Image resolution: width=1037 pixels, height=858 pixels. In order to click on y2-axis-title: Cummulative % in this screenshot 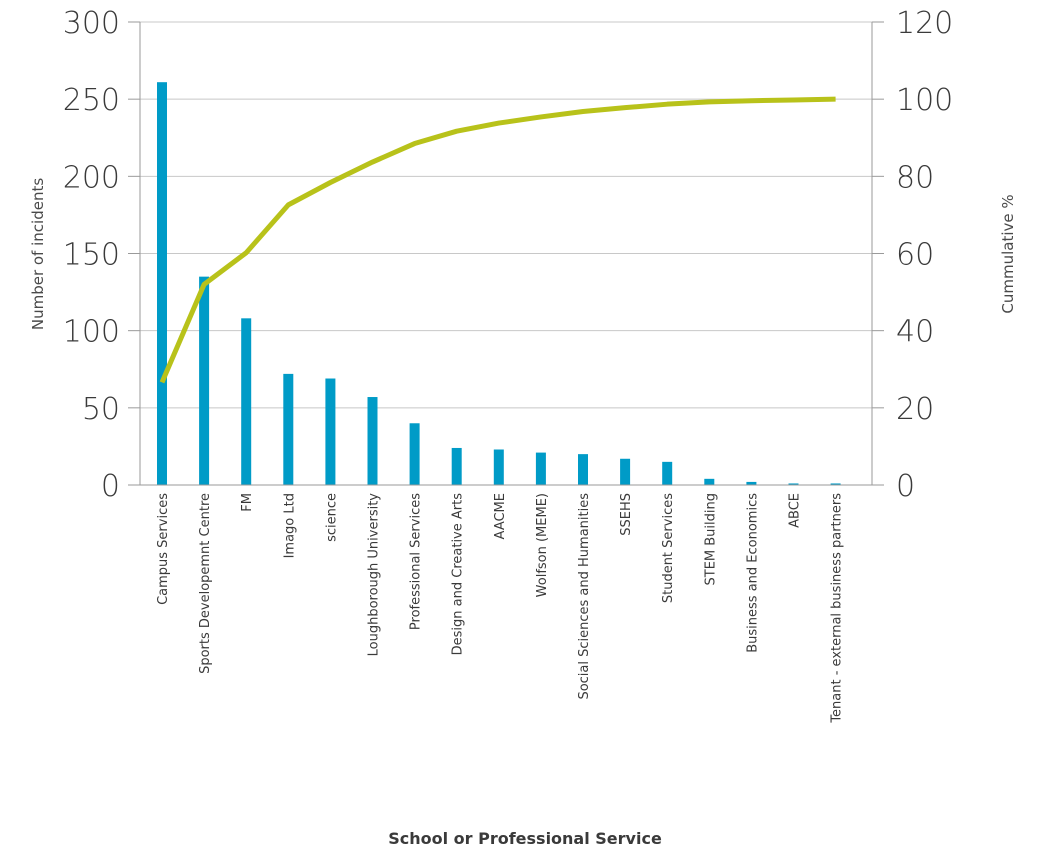, I will do `click(1008, 253)`.